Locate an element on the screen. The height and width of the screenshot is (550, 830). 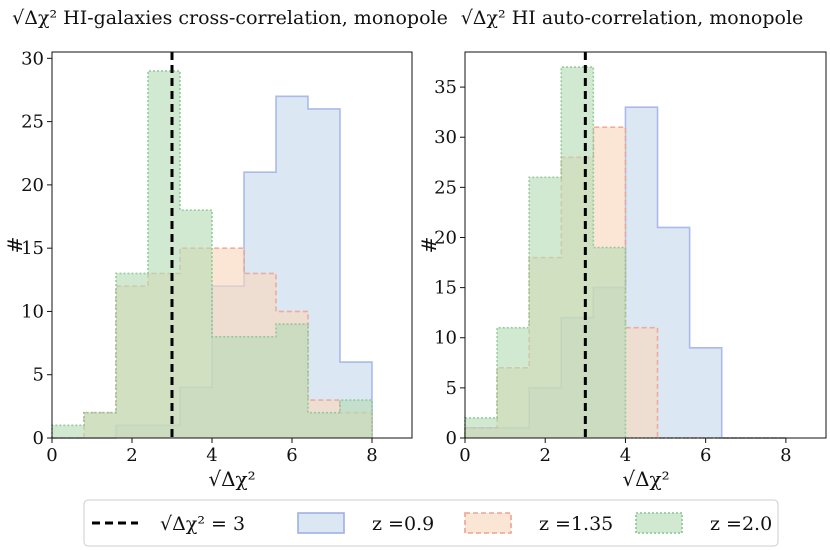
bar-cross-z20-bin7 is located at coordinates (292, 381).